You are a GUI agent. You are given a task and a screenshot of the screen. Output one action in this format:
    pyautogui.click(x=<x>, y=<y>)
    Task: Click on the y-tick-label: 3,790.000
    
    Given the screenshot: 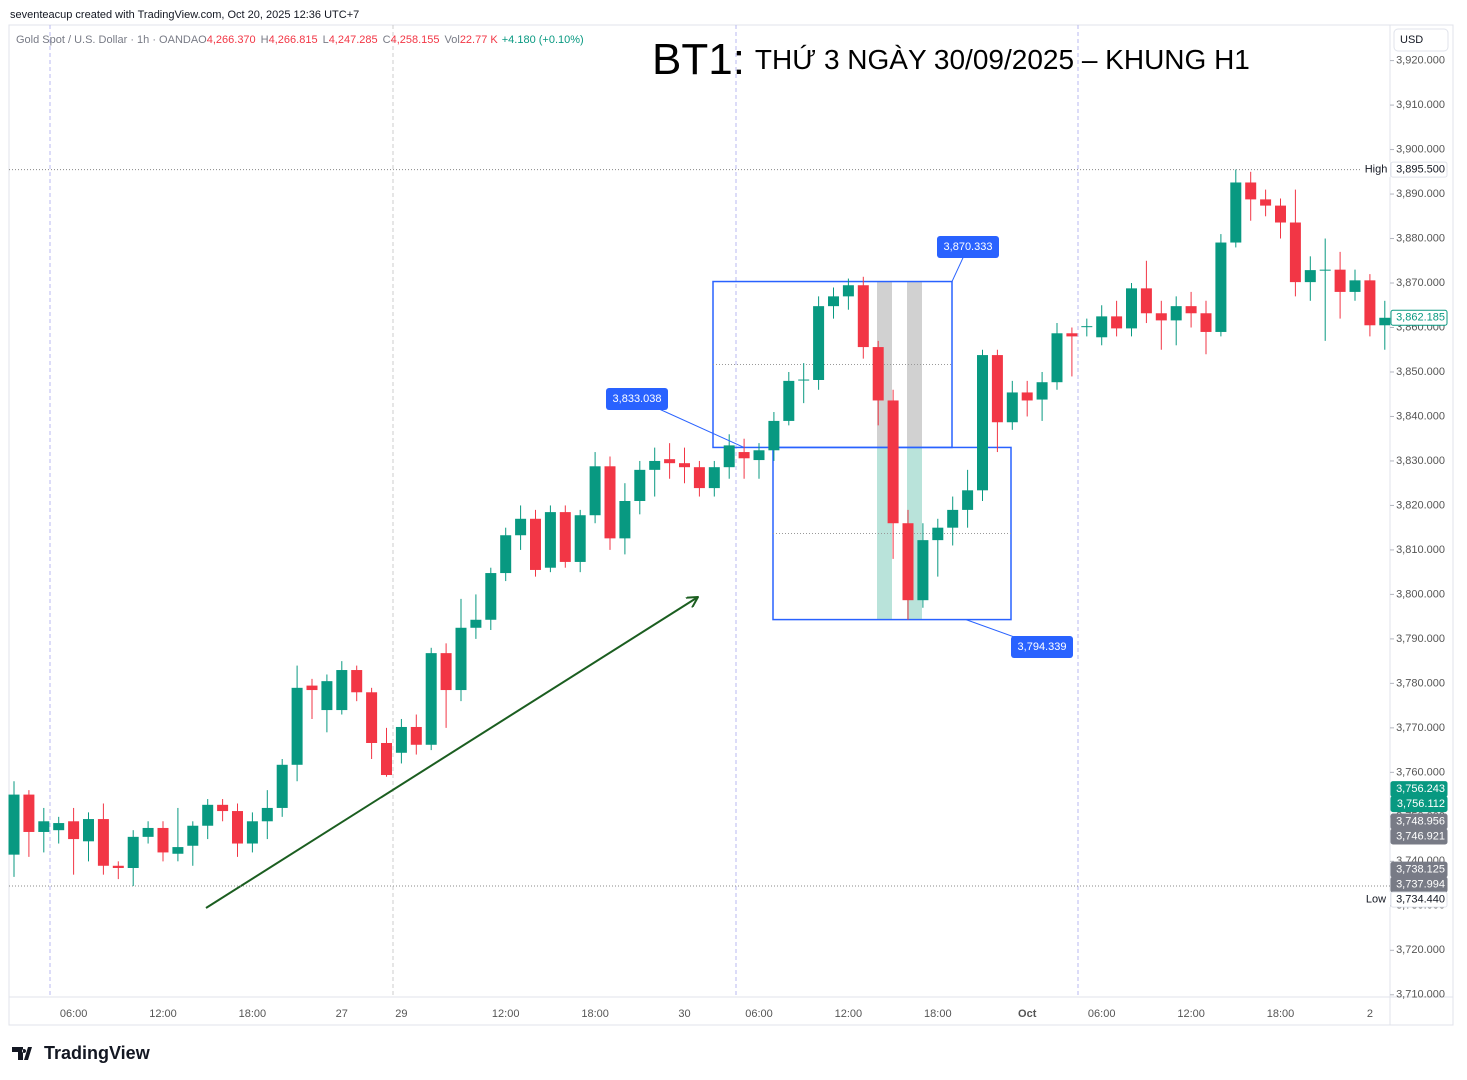 What is the action you would take?
    pyautogui.click(x=1420, y=639)
    